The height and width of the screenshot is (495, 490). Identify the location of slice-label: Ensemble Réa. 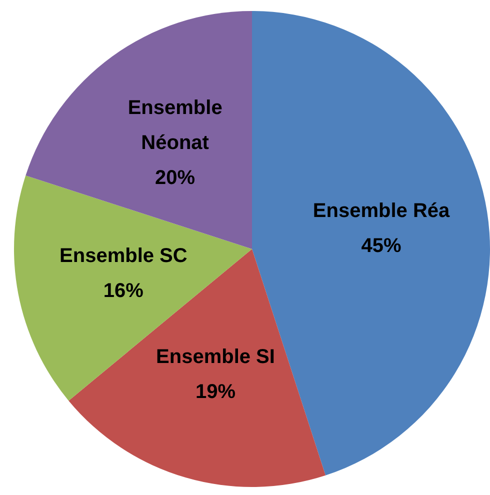
(381, 211).